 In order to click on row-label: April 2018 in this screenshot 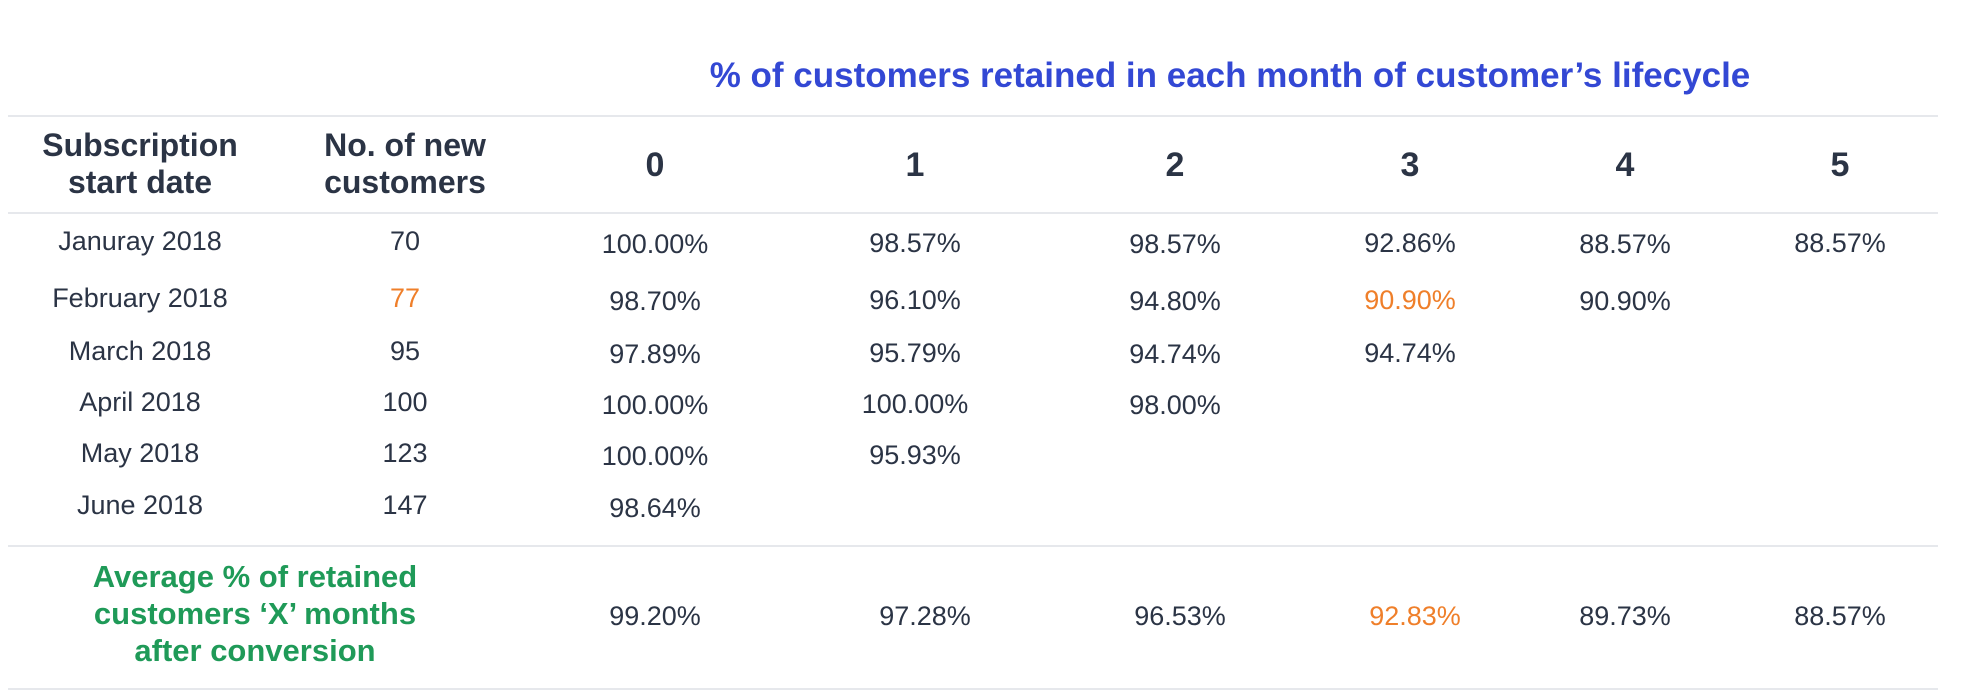, I will do `click(140, 402)`.